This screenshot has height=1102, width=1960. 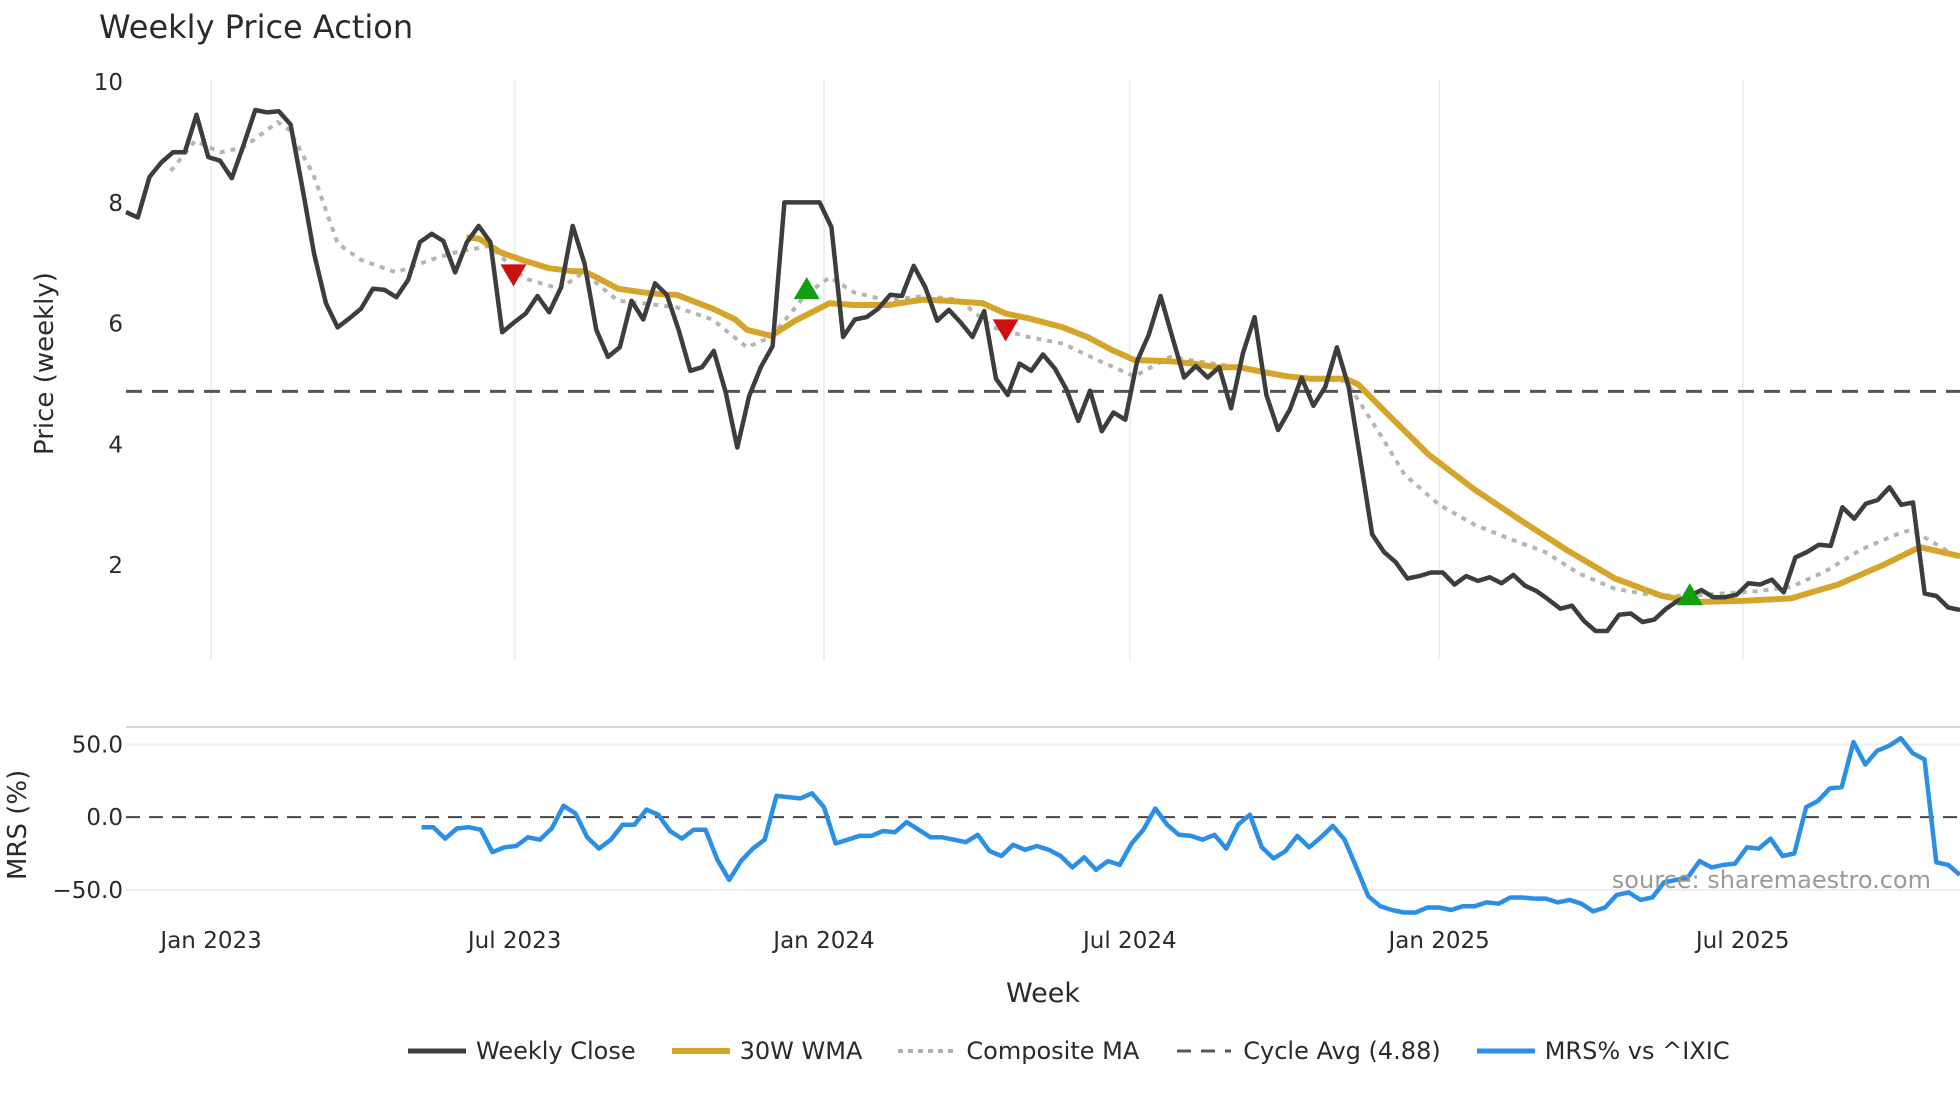 I want to click on x-axis-label: Week, so click(x=1043, y=993).